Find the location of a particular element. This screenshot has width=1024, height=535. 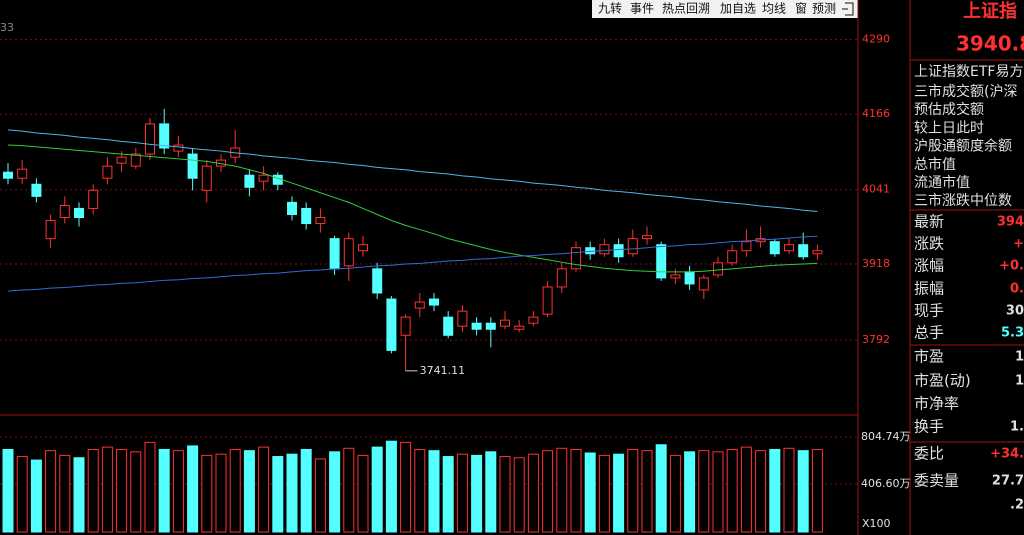

toolbar-button: 加自选 is located at coordinates (738, 9).